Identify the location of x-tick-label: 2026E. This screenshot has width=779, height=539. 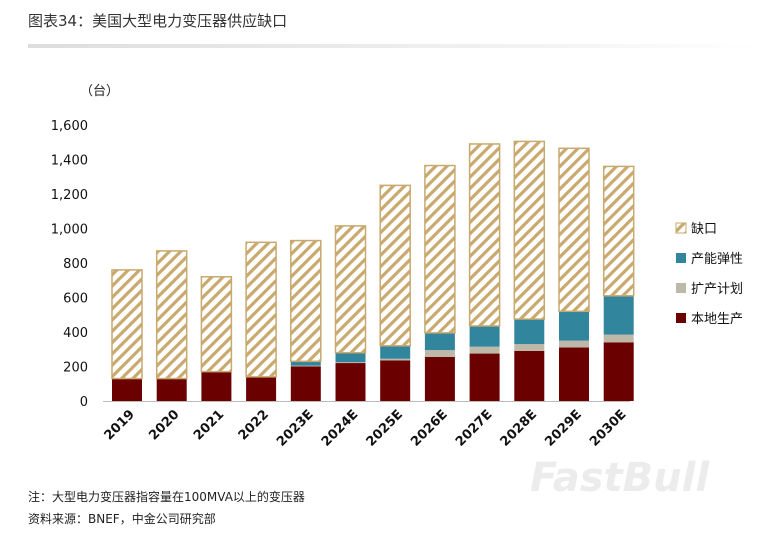
(429, 428).